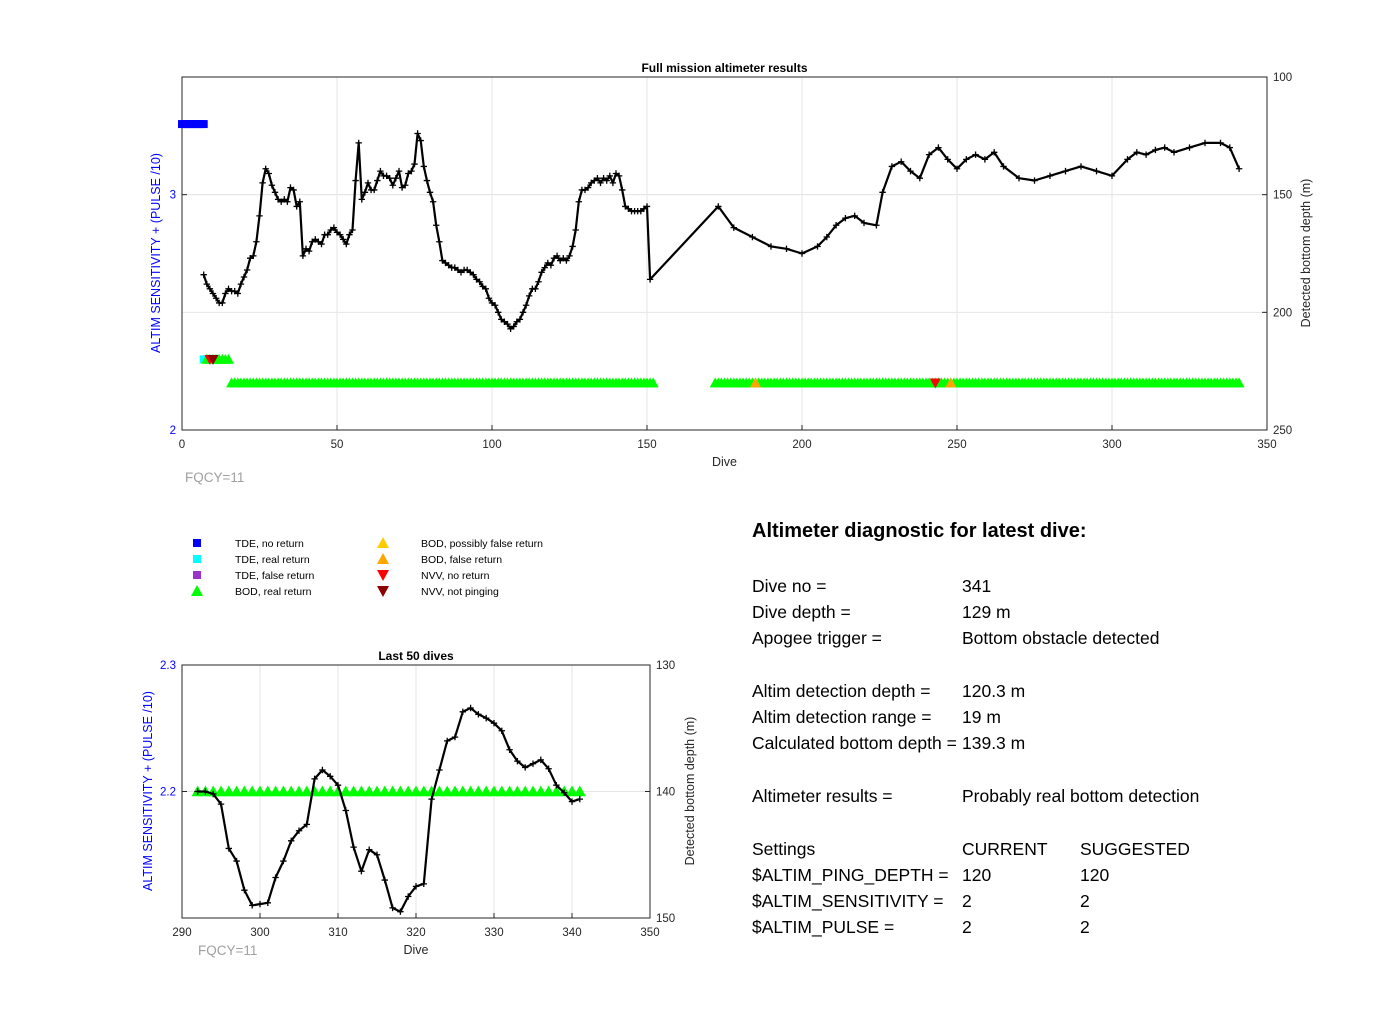 This screenshot has width=1400, height=1032. I want to click on legend-nvv-not-pinging-swatch, so click(383, 591).